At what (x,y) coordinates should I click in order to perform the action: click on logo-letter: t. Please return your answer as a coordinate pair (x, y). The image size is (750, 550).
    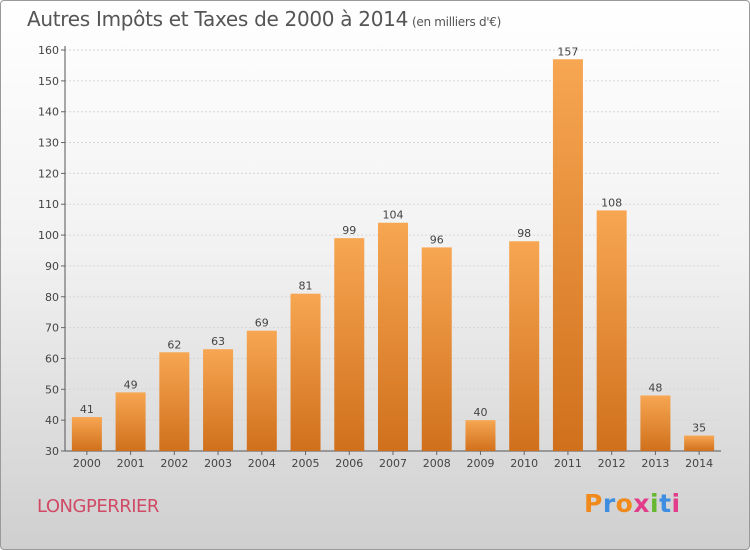
    Looking at the image, I should click on (665, 503).